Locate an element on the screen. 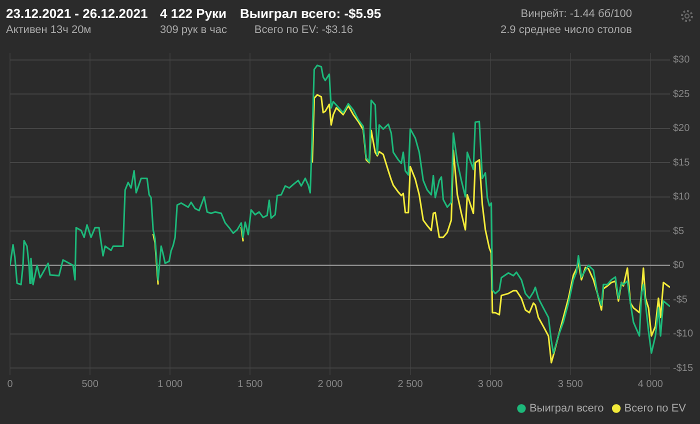  legend-label: Всего по EV is located at coordinates (655, 408).